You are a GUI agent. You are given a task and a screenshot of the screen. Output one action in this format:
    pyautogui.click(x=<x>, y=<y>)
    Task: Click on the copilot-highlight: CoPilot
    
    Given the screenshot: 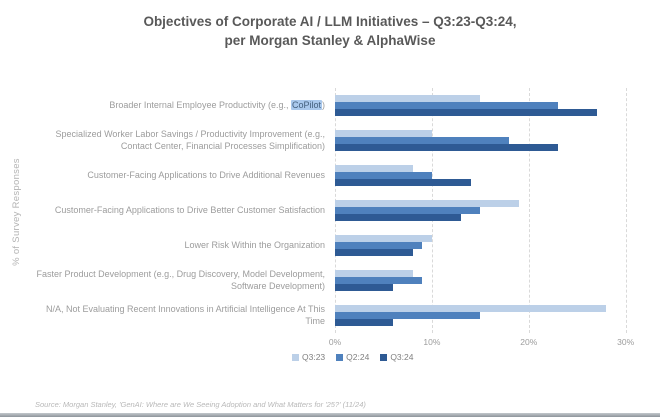 What is the action you would take?
    pyautogui.click(x=306, y=104)
    